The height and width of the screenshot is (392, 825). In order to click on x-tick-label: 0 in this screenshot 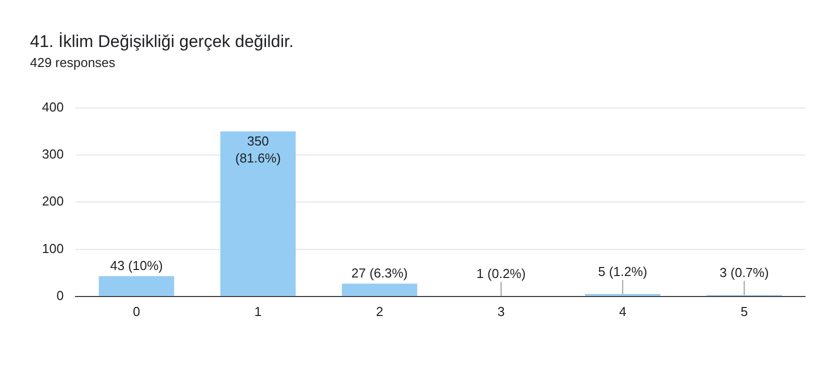, I will do `click(136, 311)`.